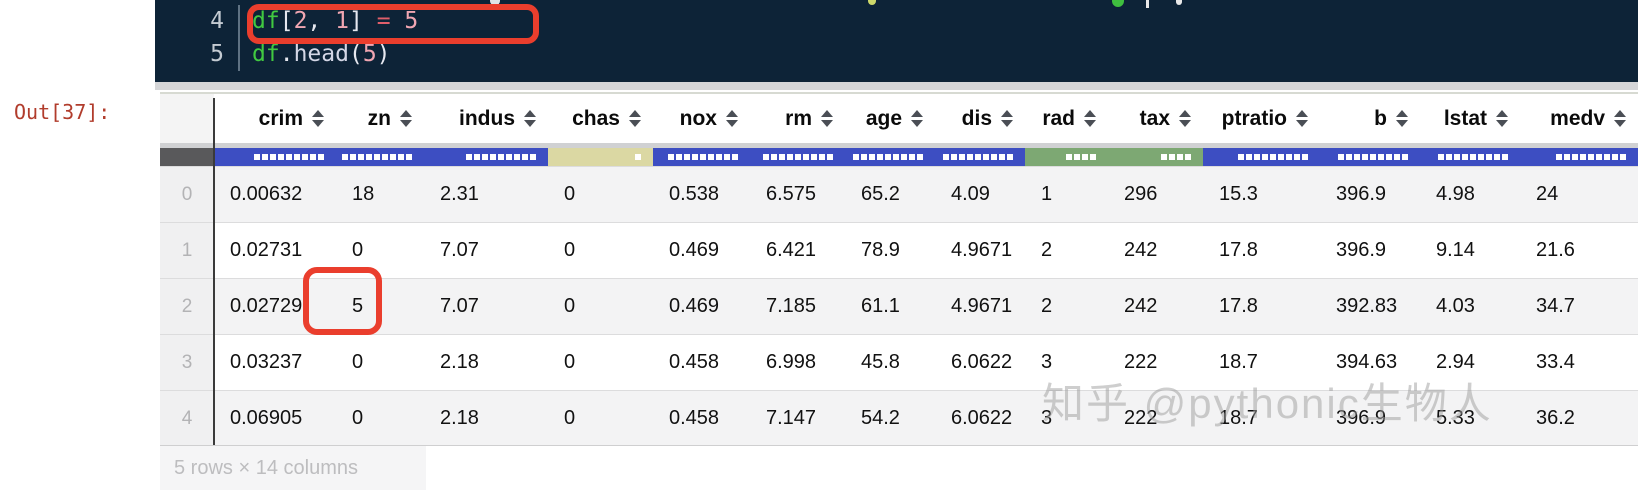 This screenshot has width=1638, height=498. I want to click on column-header-crim: crim, so click(275, 118).